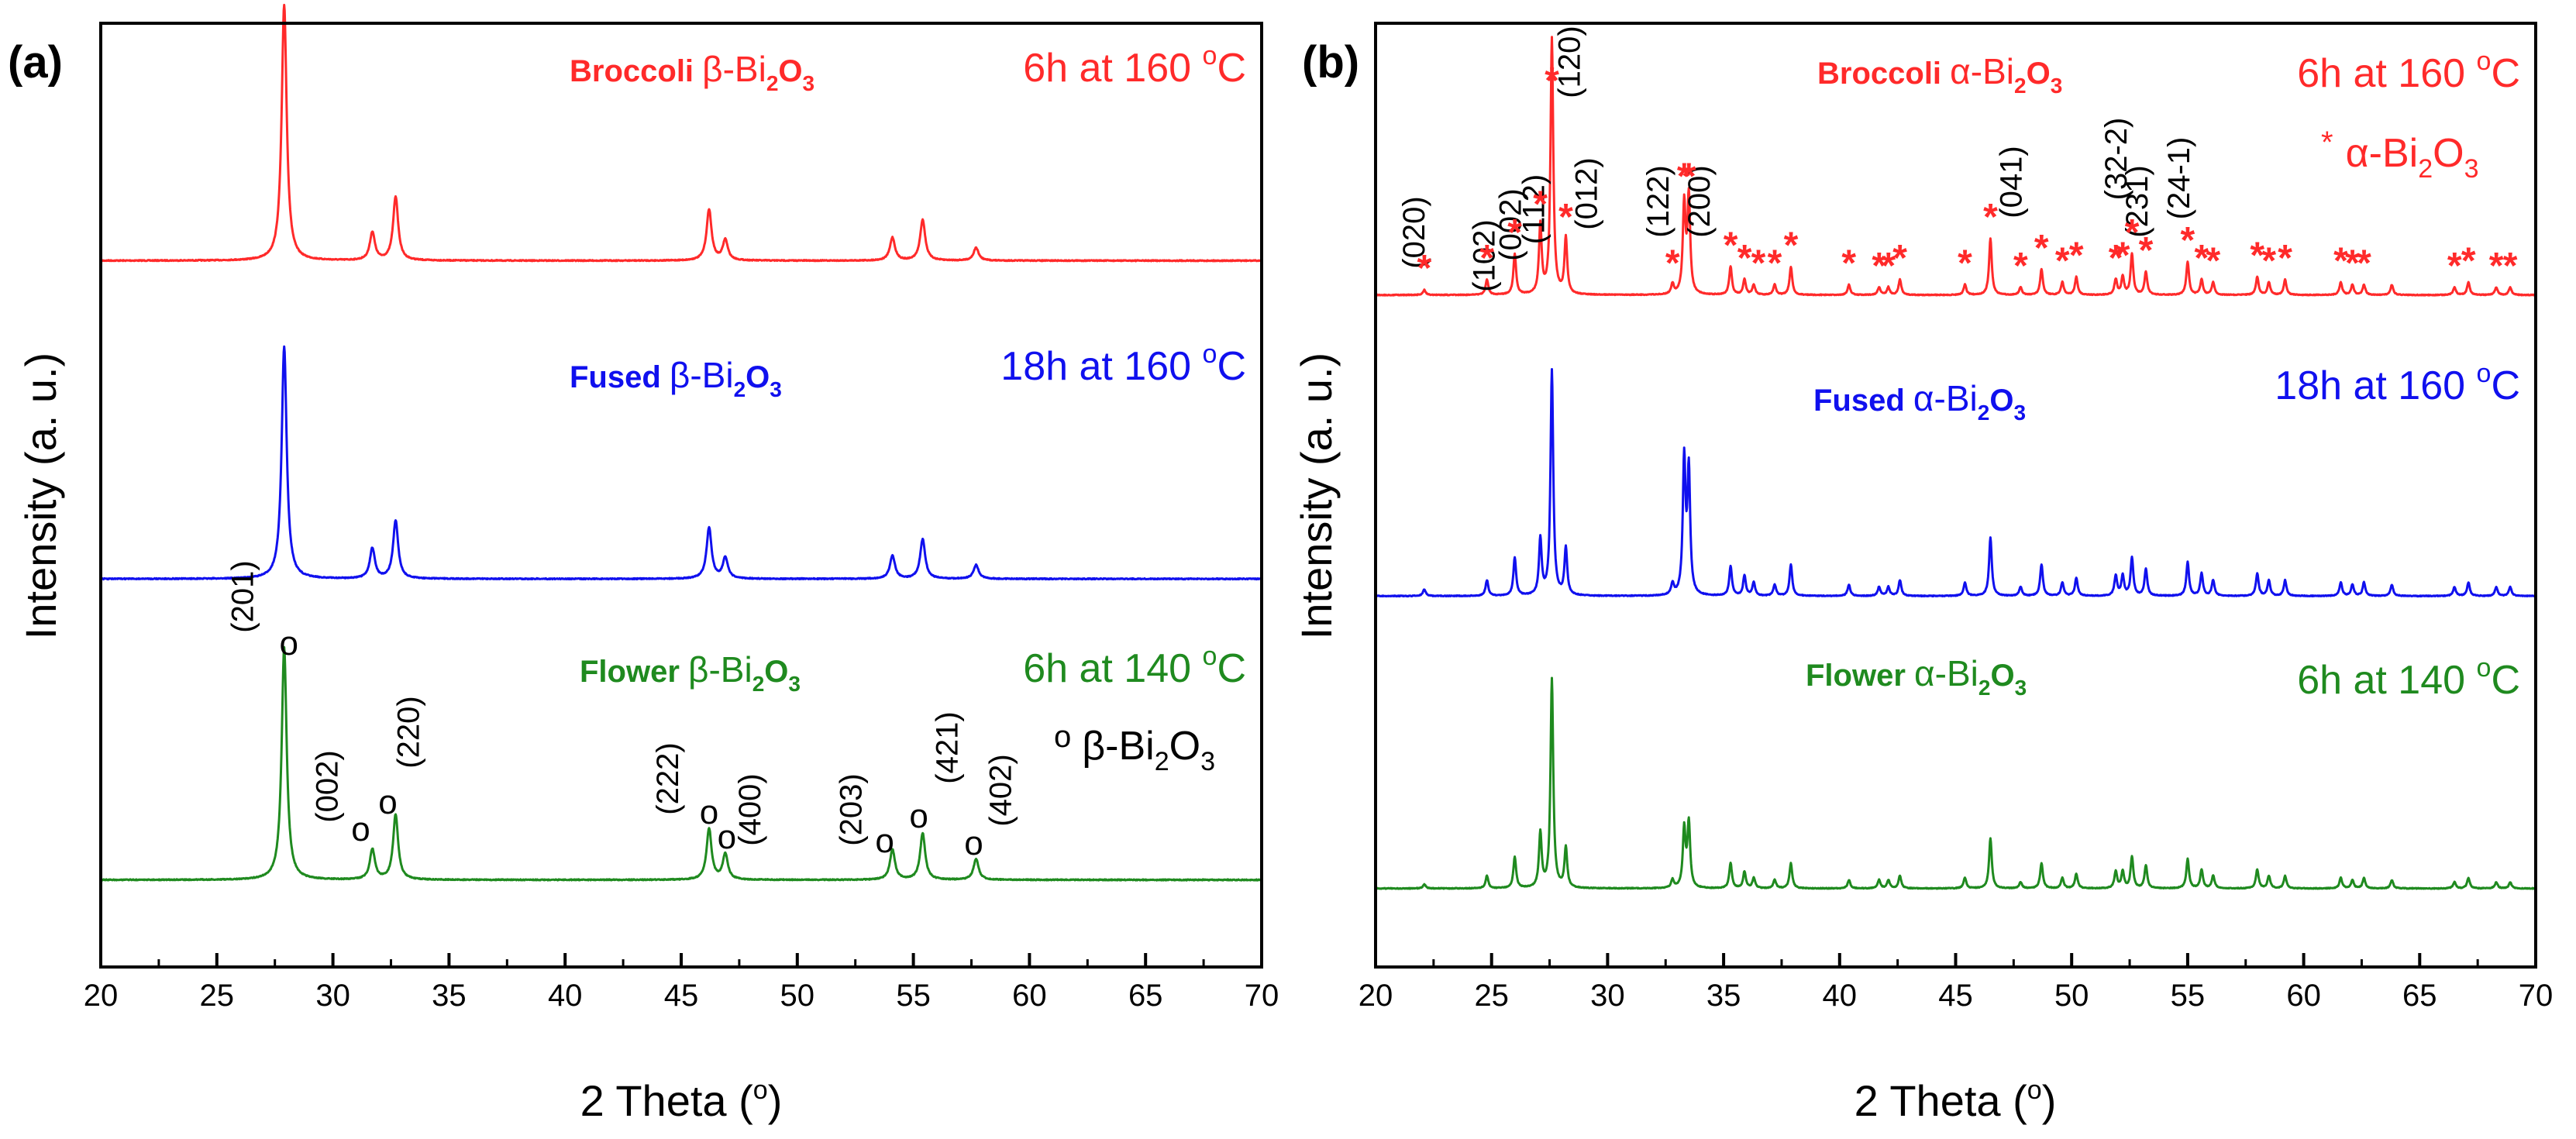  Describe the element at coordinates (690, 673) in the screenshot. I see `series-flower-name: Flower β-Bi2O3` at that location.